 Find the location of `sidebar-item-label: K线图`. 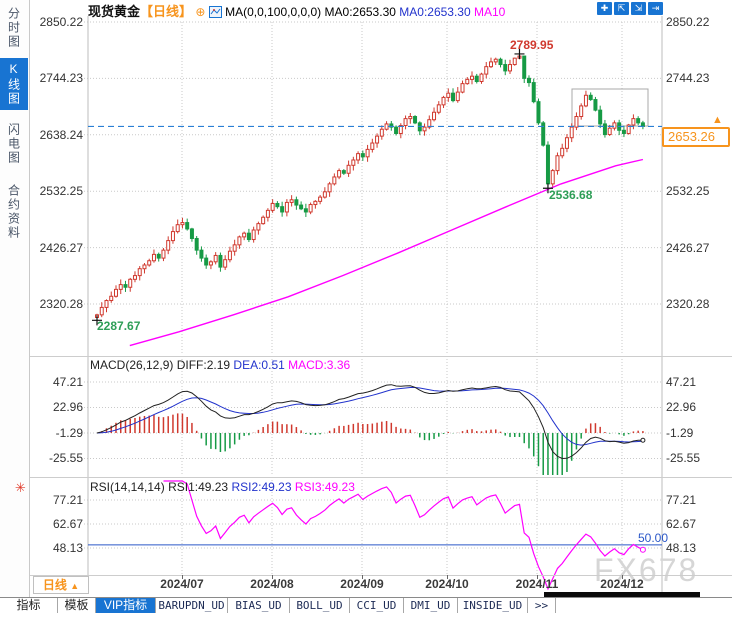

sidebar-item-label: K线图 is located at coordinates (13, 84).